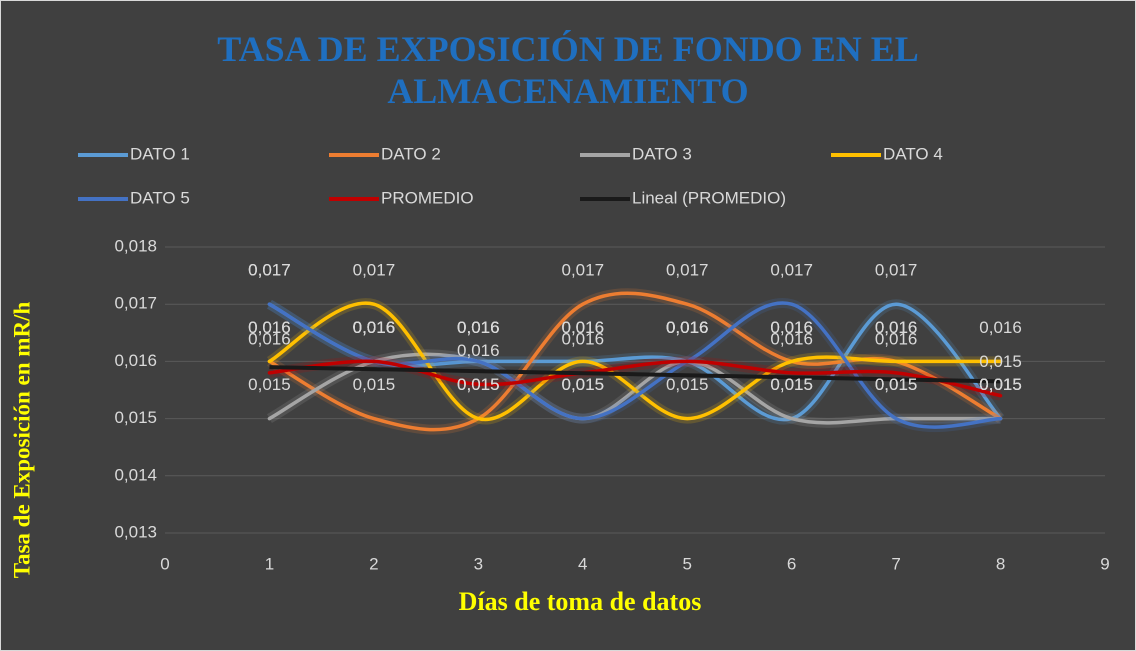 Image resolution: width=1136 pixels, height=651 pixels. What do you see at coordinates (580, 601) in the screenshot?
I see `x-axis-title: Días de toma de datos` at bounding box center [580, 601].